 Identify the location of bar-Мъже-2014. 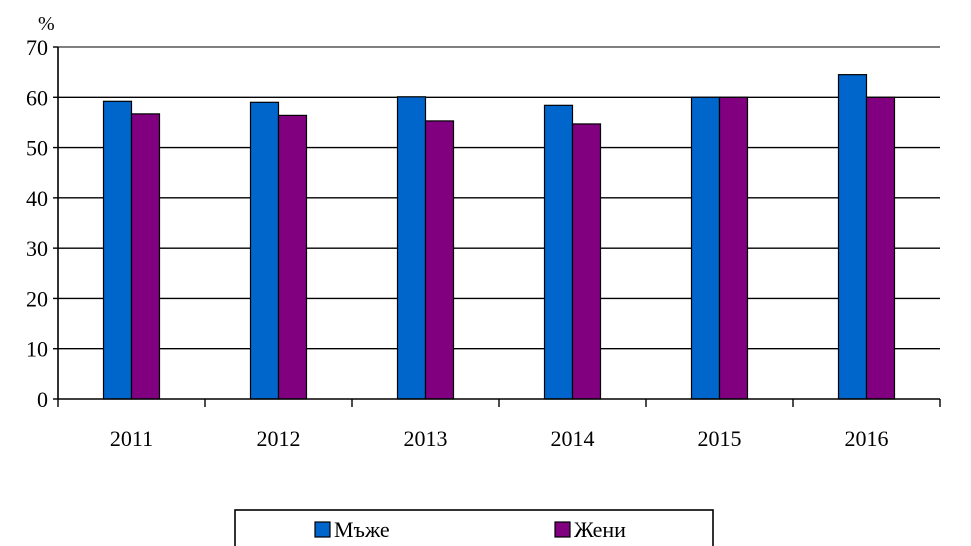
(558, 252).